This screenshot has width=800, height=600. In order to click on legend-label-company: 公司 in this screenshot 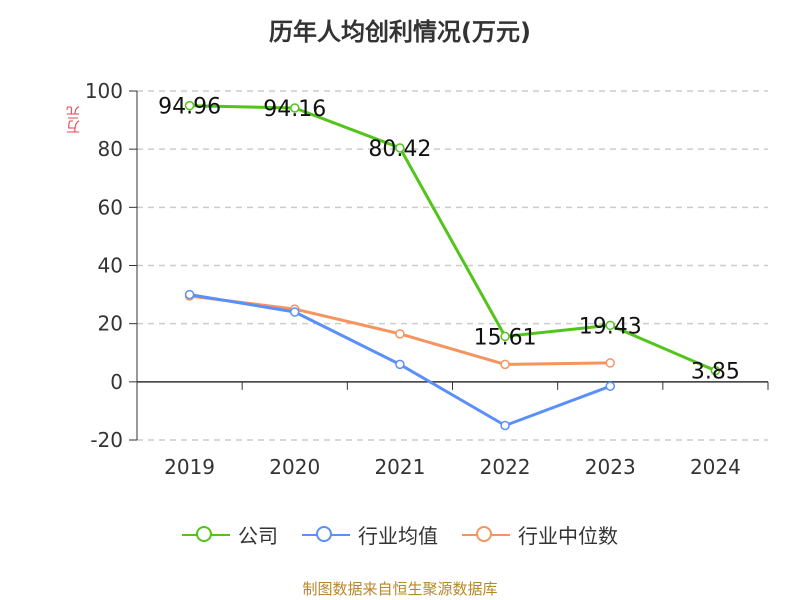, I will do `click(258, 536)`.